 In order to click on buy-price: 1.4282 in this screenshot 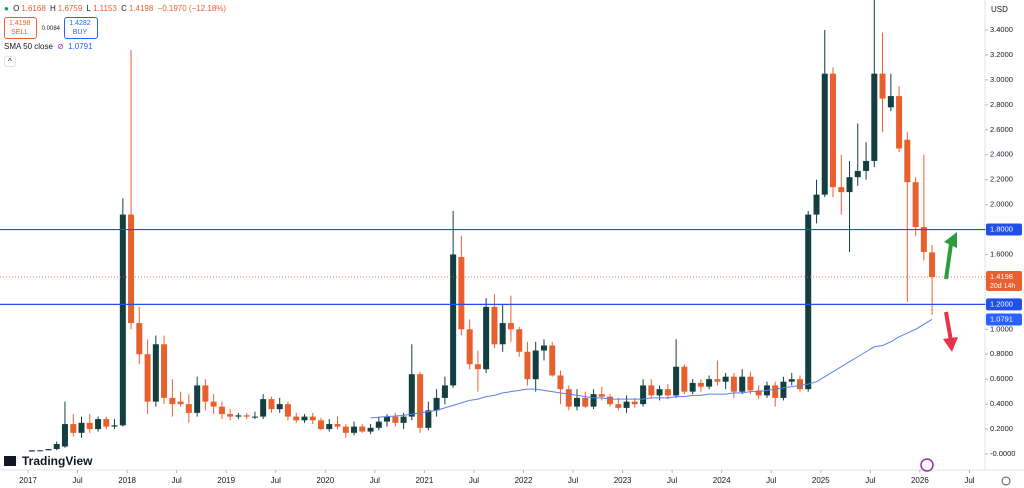, I will do `click(80, 23)`.